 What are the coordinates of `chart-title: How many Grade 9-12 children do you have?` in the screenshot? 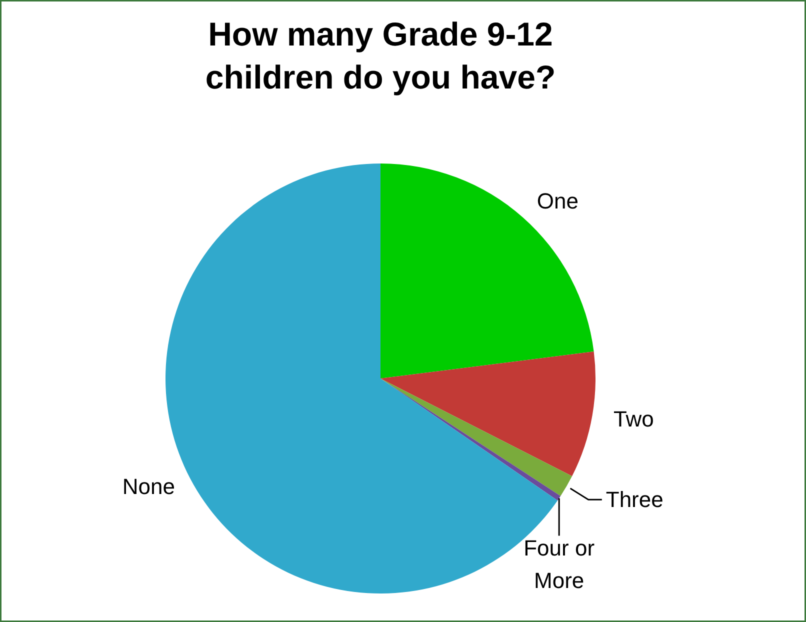 It's located at (380, 56).